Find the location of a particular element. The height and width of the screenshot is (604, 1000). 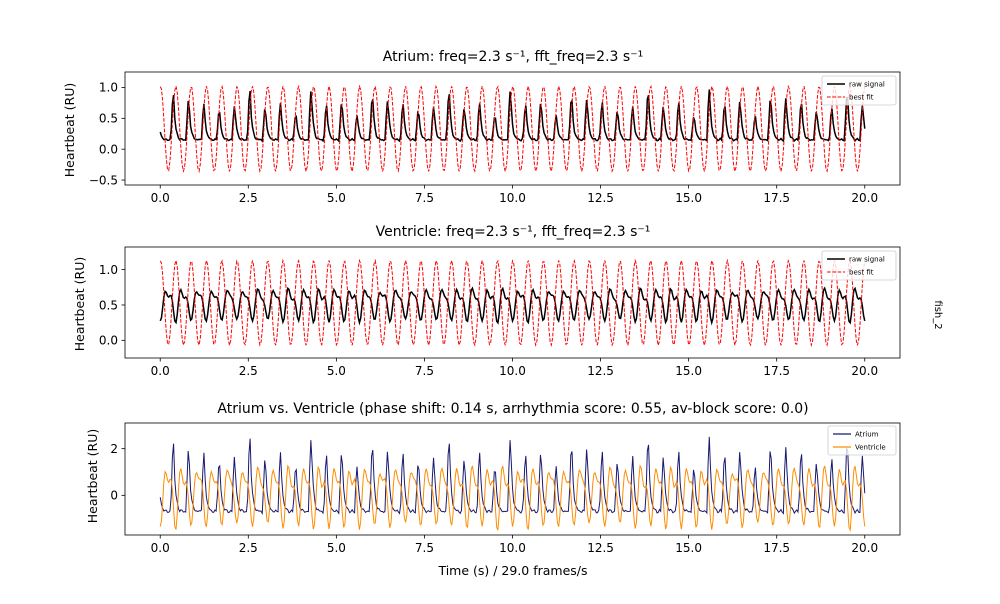

ventricle-x-tick-label: 7.5 is located at coordinates (424, 371).